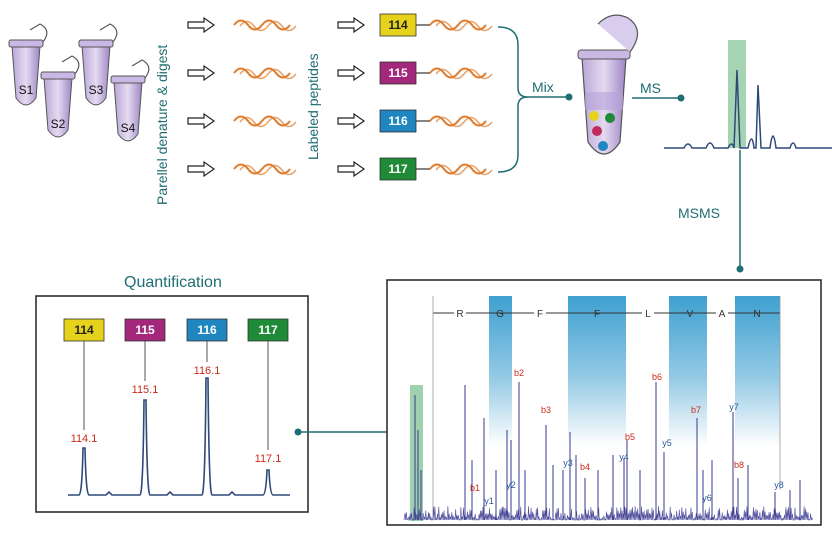 This screenshot has width=832, height=535. Describe the element at coordinates (162, 125) in the screenshot. I see `step-digest-label: Parellel denature & digest` at that location.